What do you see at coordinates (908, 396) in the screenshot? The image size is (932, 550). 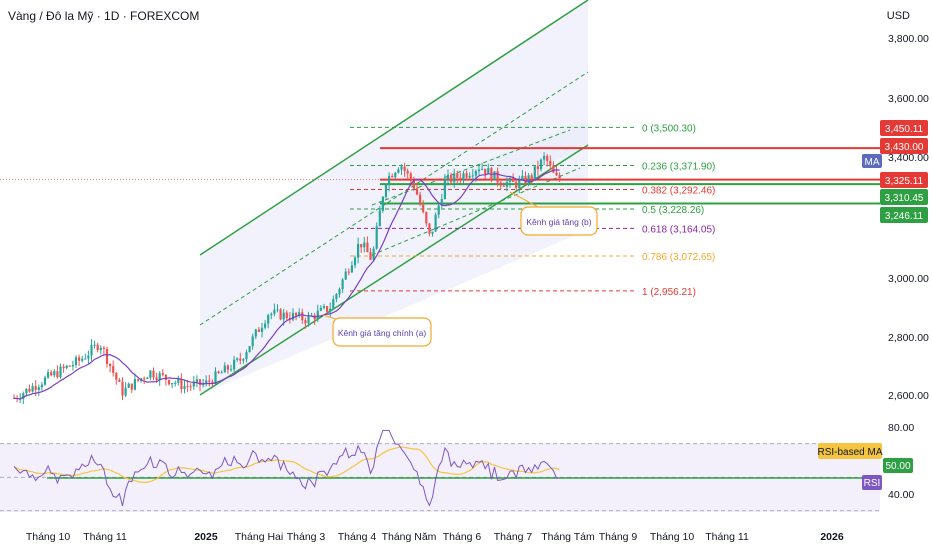 I see `price-axis-tick-5: 2,600.00` at bounding box center [908, 396].